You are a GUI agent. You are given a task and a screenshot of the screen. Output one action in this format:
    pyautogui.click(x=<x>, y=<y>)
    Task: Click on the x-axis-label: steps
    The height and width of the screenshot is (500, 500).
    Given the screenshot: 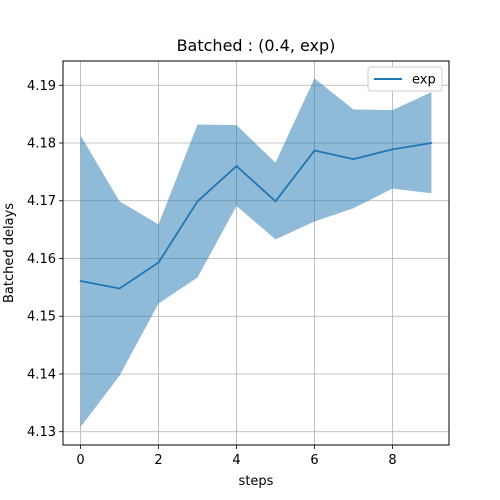 What is the action you would take?
    pyautogui.click(x=256, y=481)
    